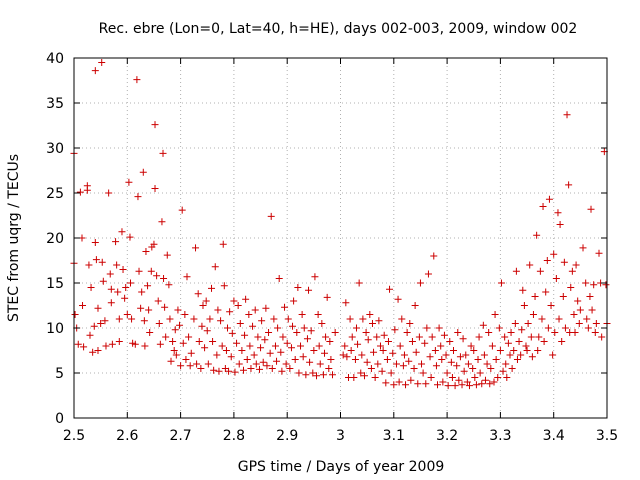  What do you see at coordinates (55, 104) in the screenshot?
I see `y-tick-label: 35` at bounding box center [55, 104].